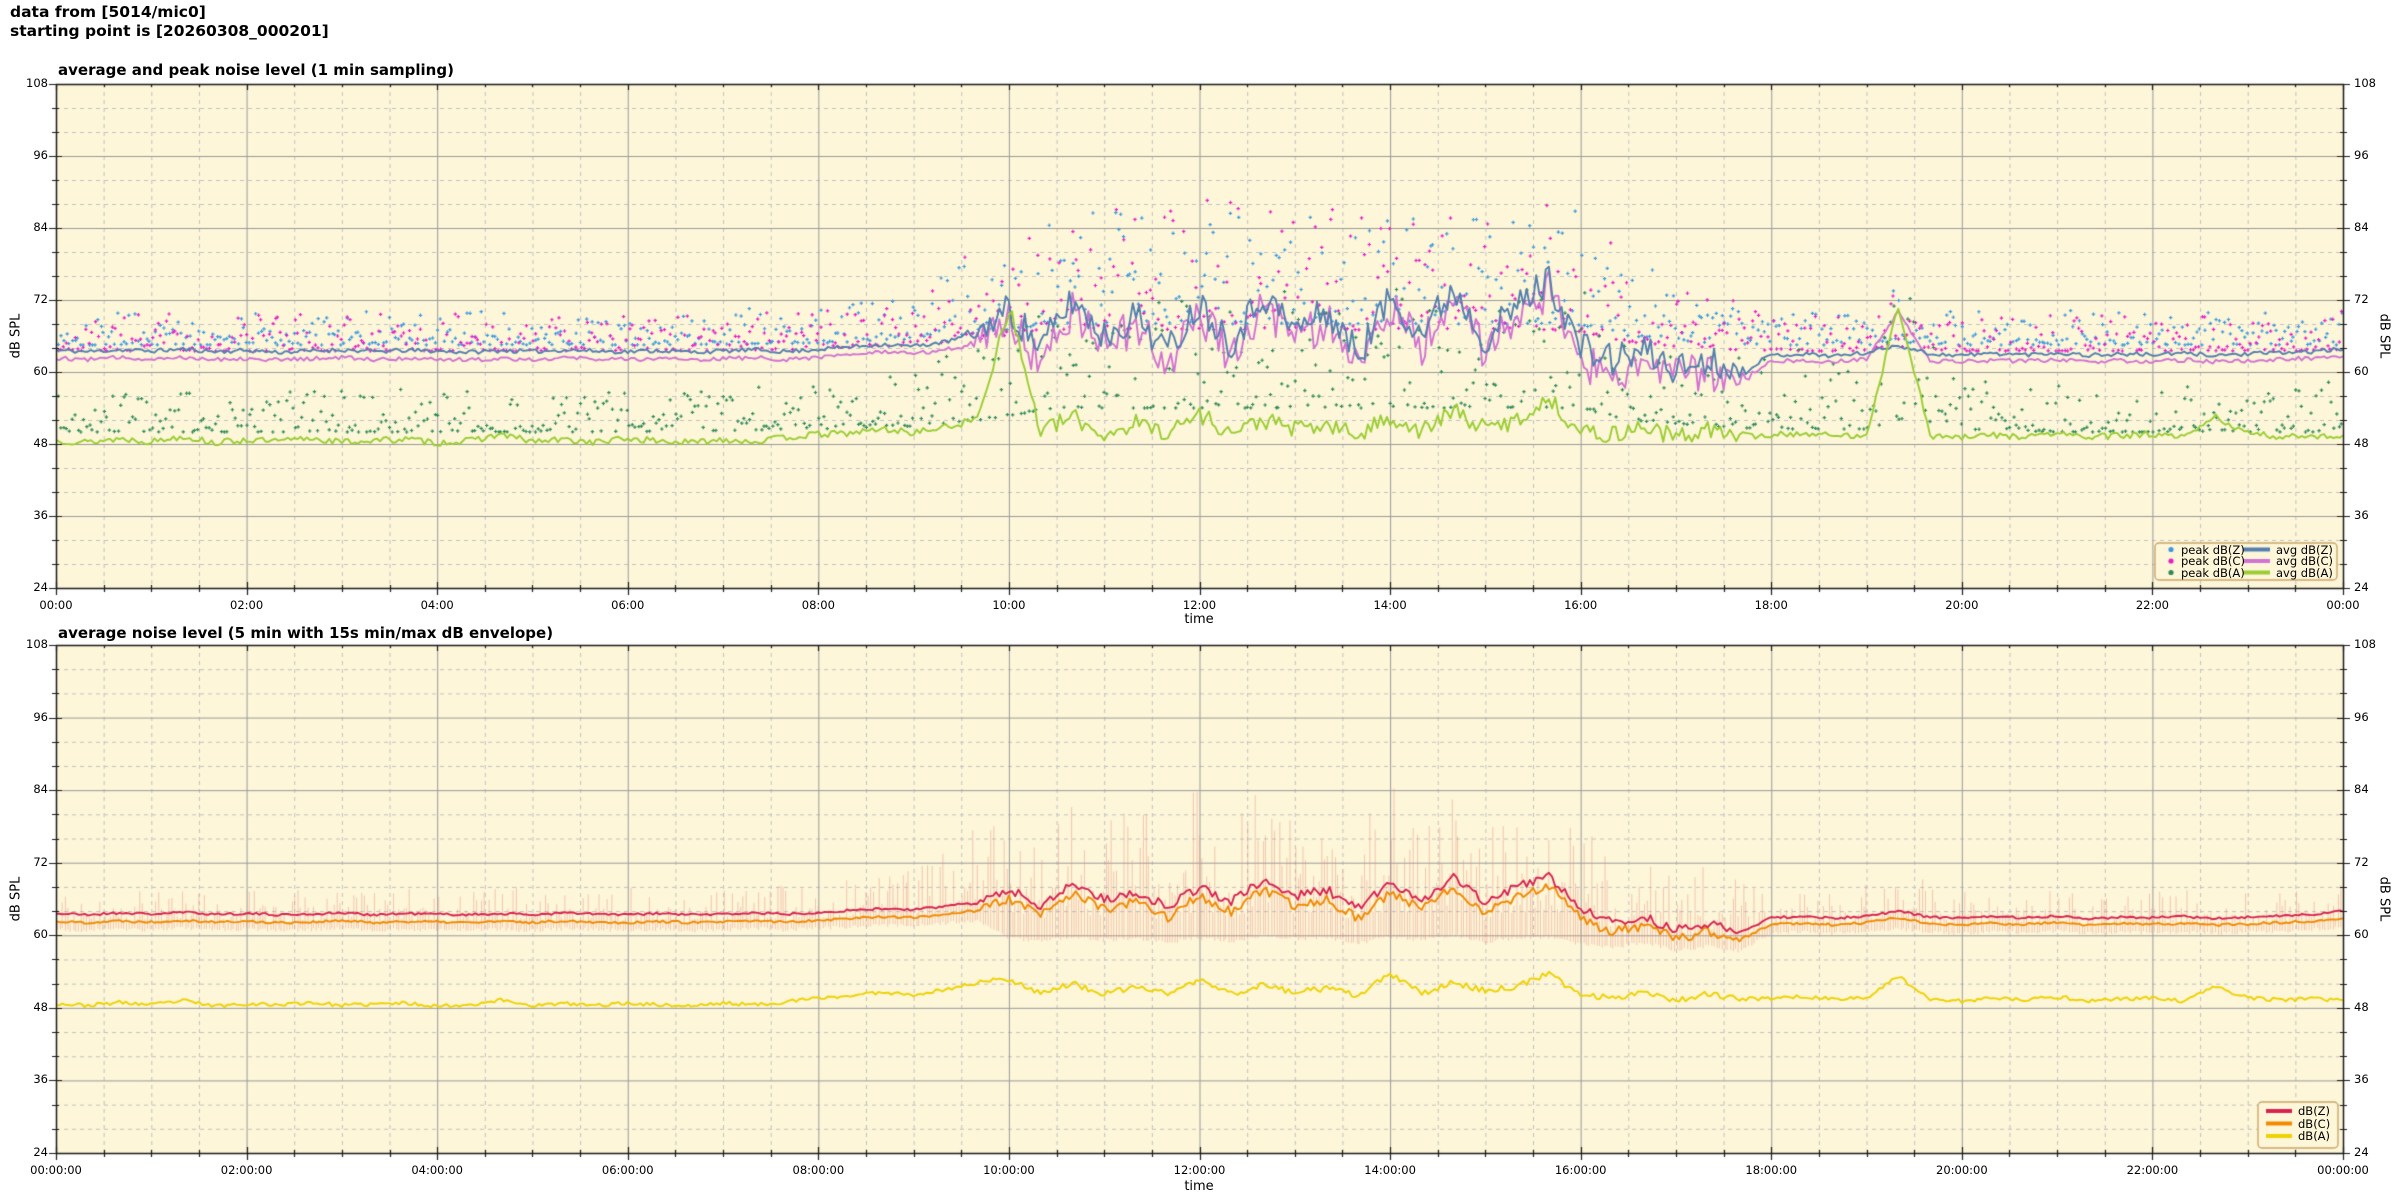  Describe the element at coordinates (40, 1006) in the screenshot. I see `chart2-ytick-left: 48` at that location.